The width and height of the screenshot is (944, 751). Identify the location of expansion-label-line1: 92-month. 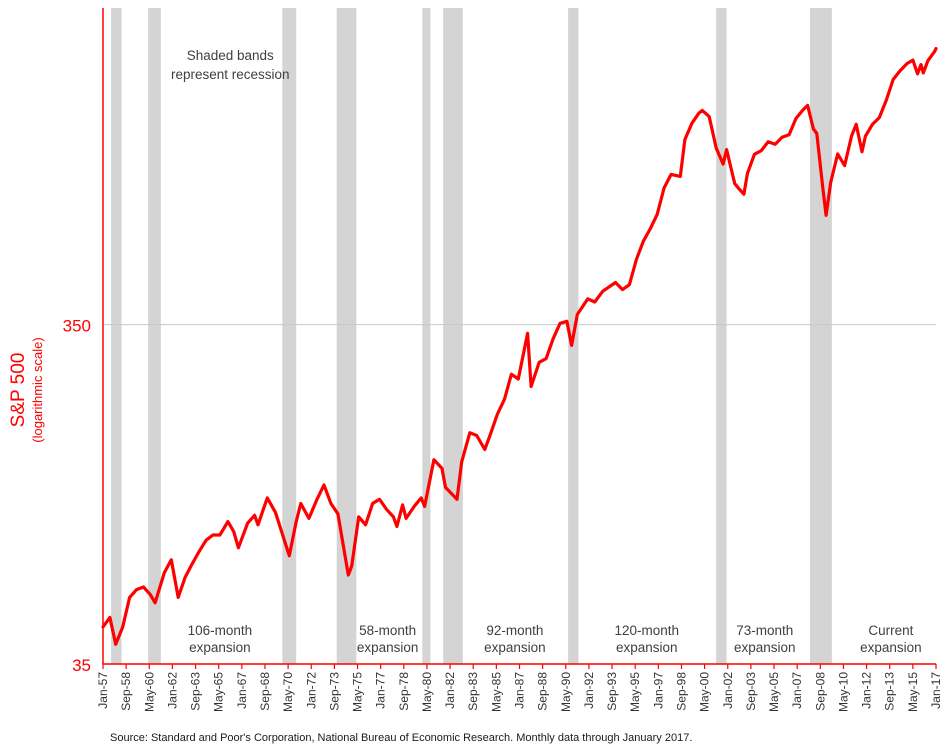
(514, 630).